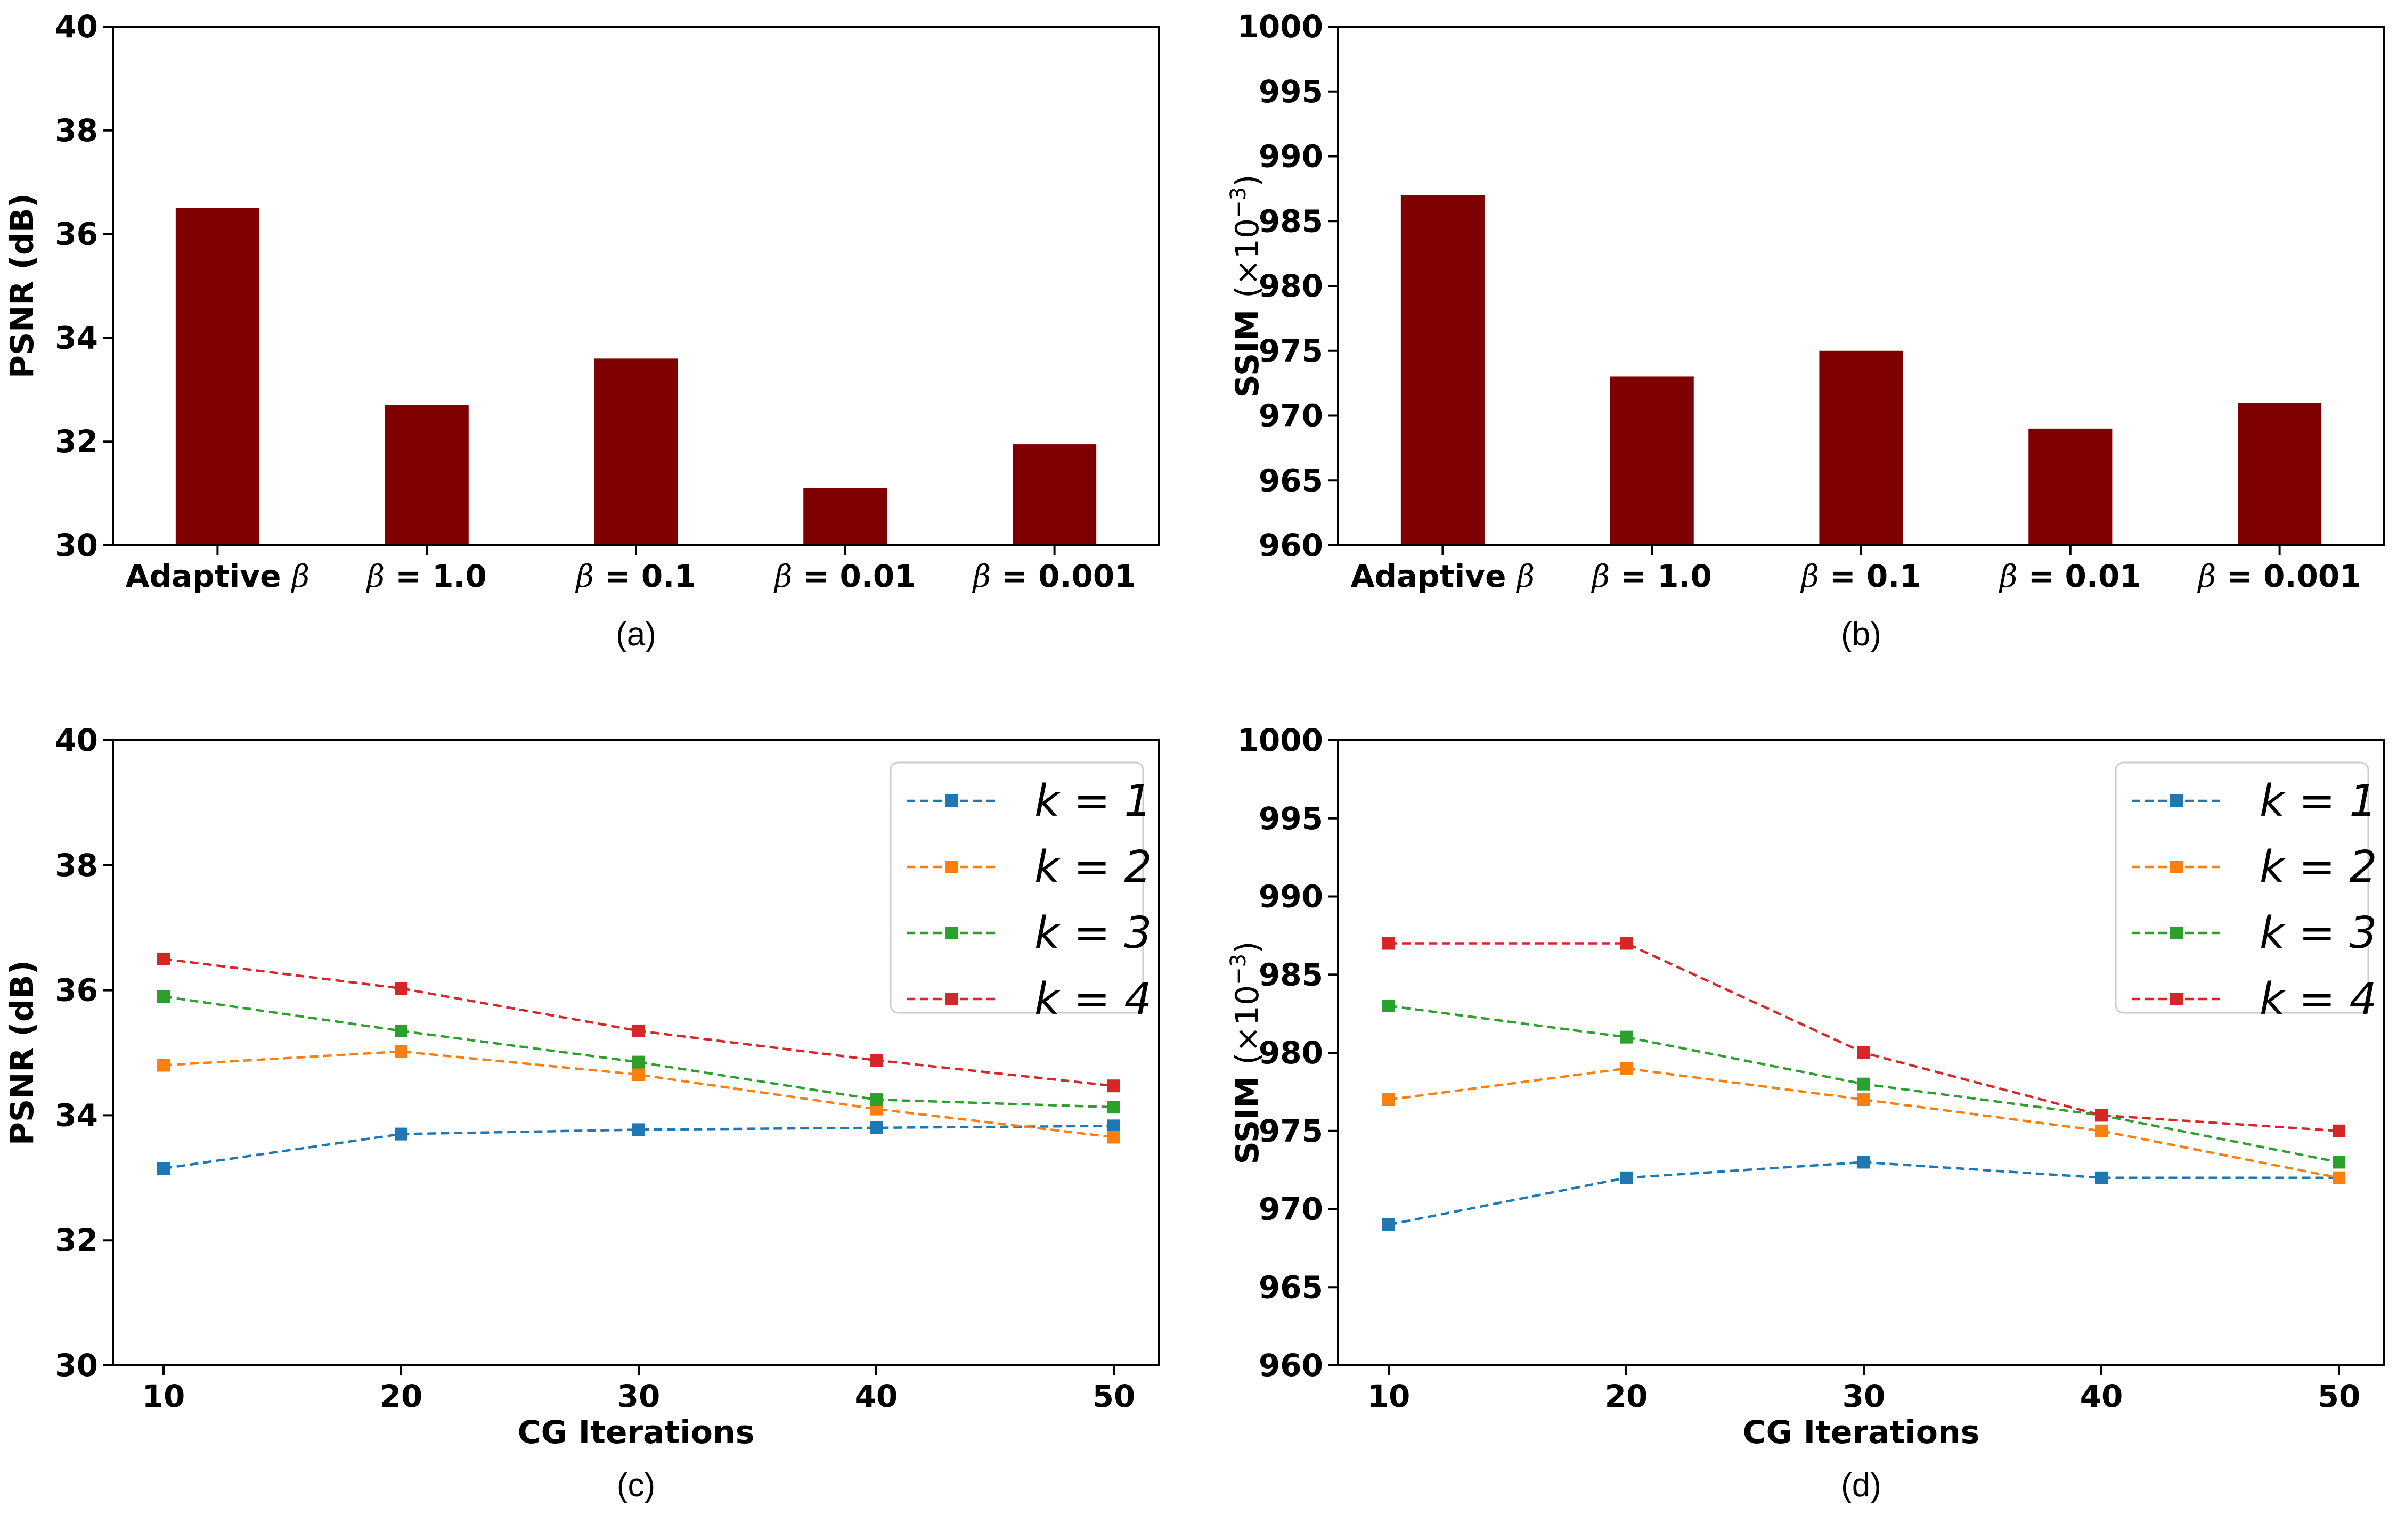 Image resolution: width=2397 pixels, height=1540 pixels. What do you see at coordinates (1093, 801) in the screenshot?
I see `legend-label-k1: k = 1` at bounding box center [1093, 801].